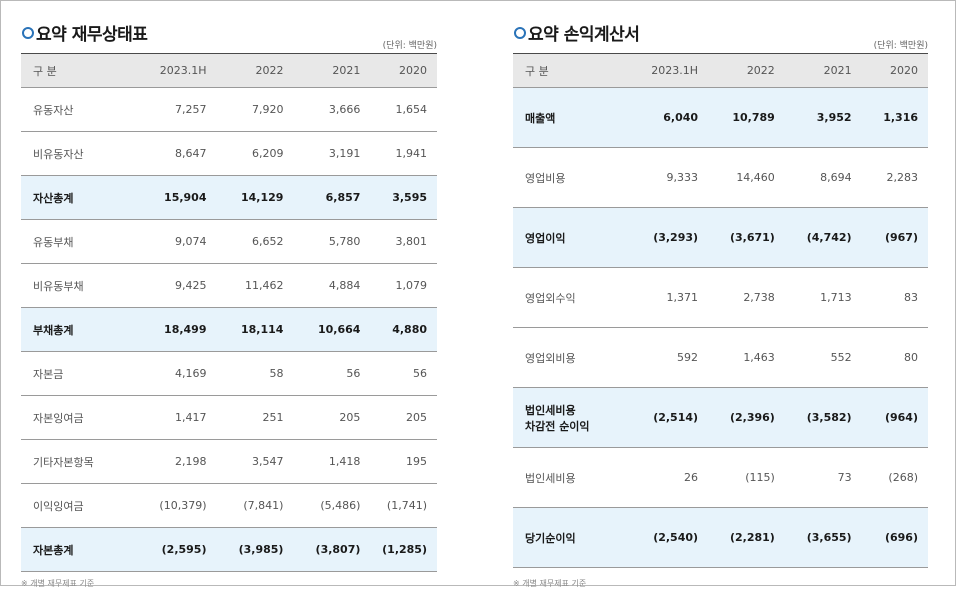 Image resolution: width=956 pixels, height=589 pixels. Describe the element at coordinates (720, 237) in the screenshot. I see `table-row: 영업이익 (3,293) (3,671) (4,742) (967)` at that location.